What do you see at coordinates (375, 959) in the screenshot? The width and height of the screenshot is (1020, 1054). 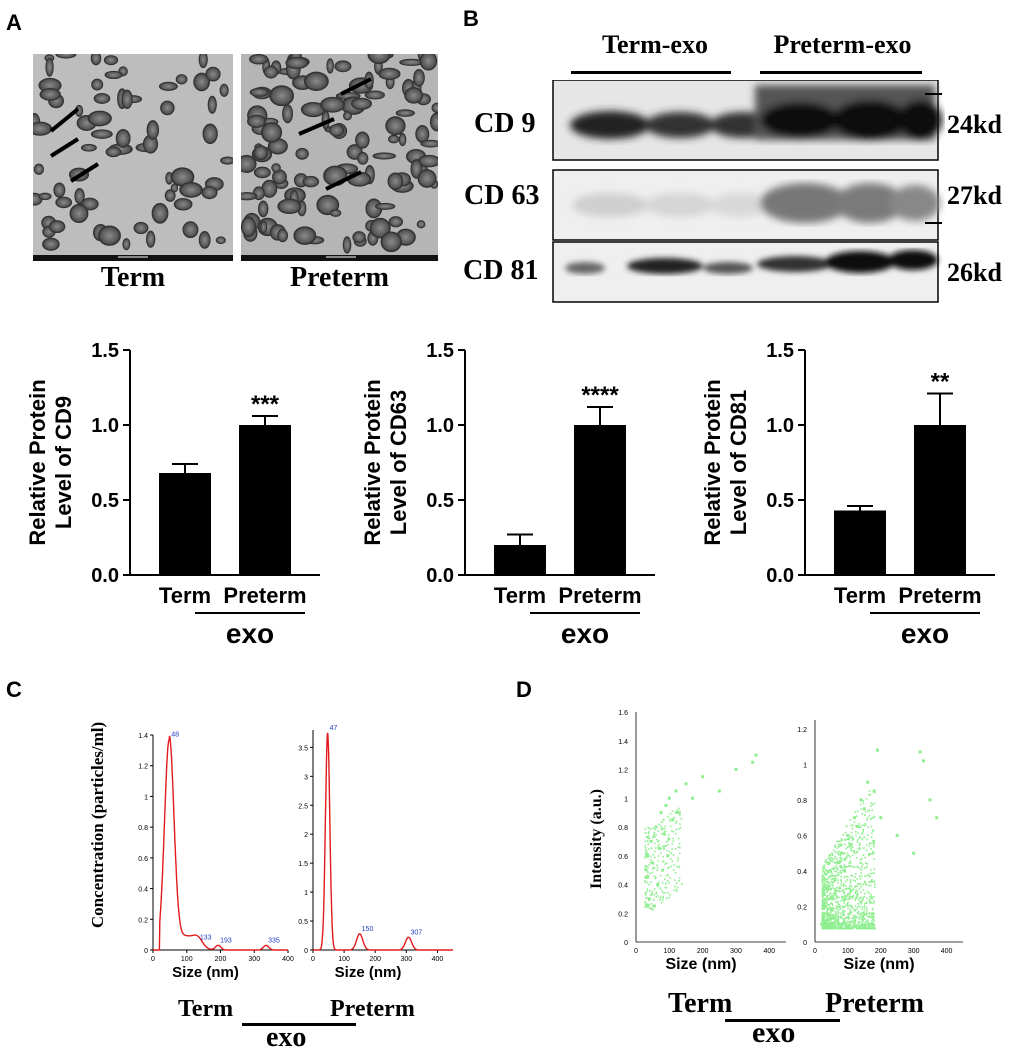 I see `nta-x-tick-label: 200` at bounding box center [375, 959].